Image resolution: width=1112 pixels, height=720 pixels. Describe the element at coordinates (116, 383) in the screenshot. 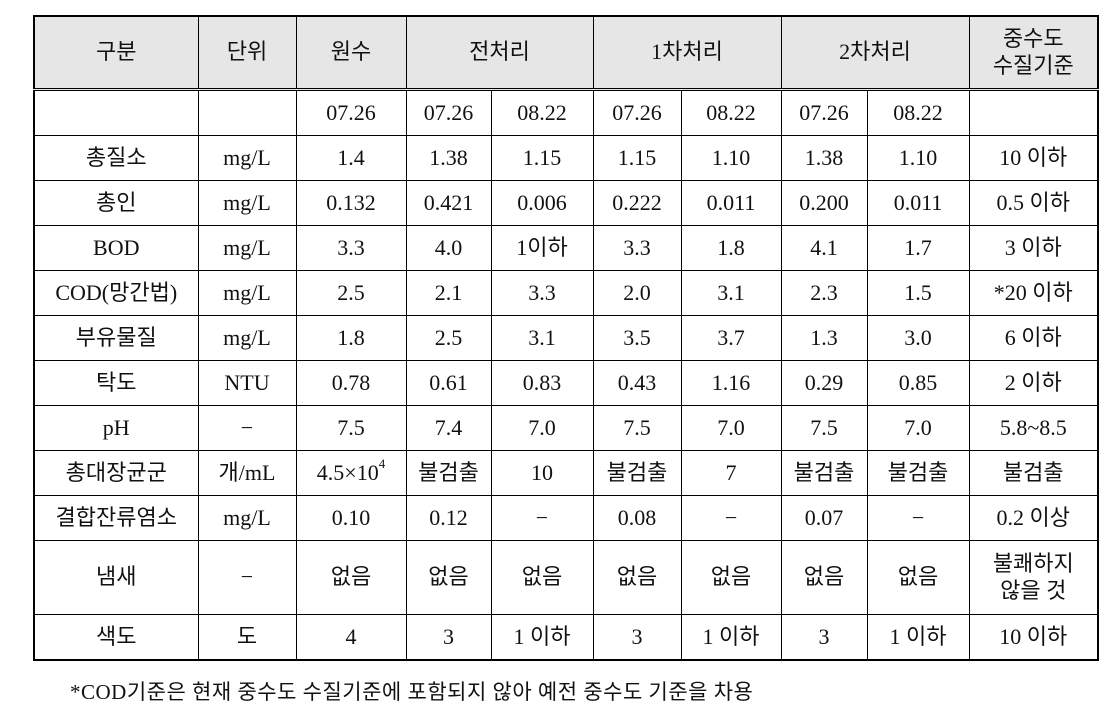

I see `row-label: 탁도` at that location.